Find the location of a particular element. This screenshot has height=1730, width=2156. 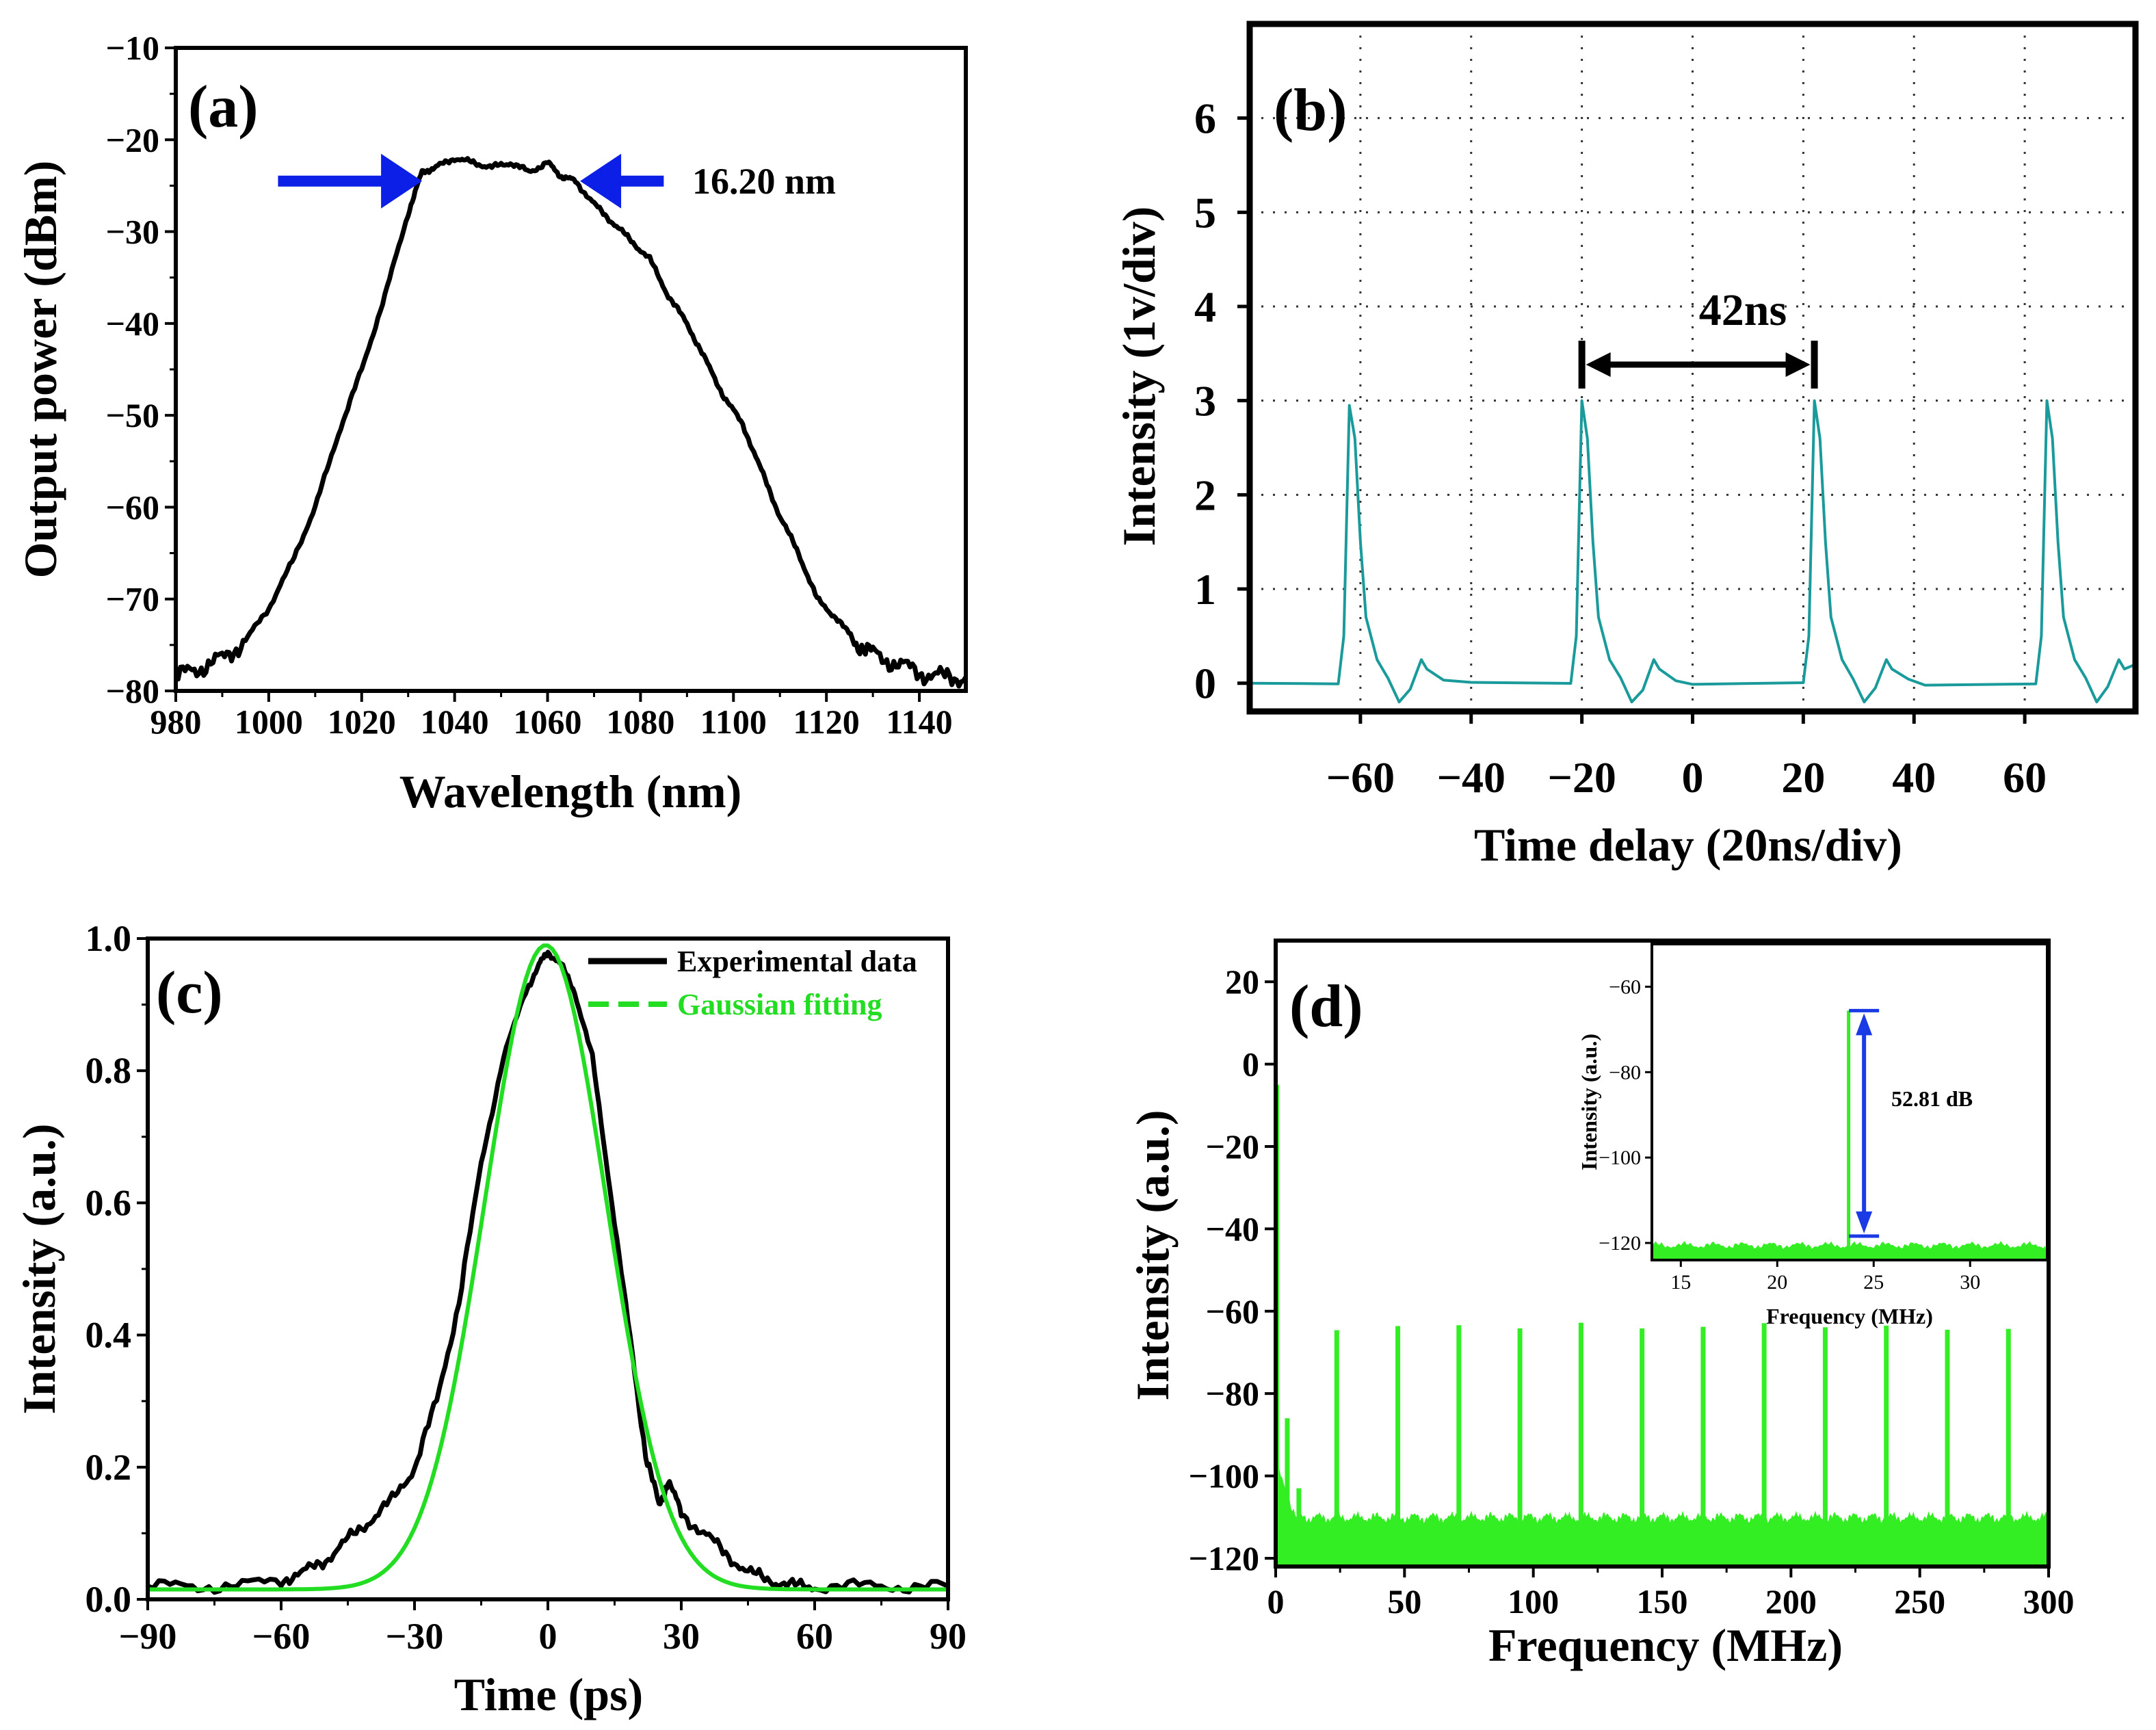

y-tick-label-c: 0.8 is located at coordinates (109, 1070).